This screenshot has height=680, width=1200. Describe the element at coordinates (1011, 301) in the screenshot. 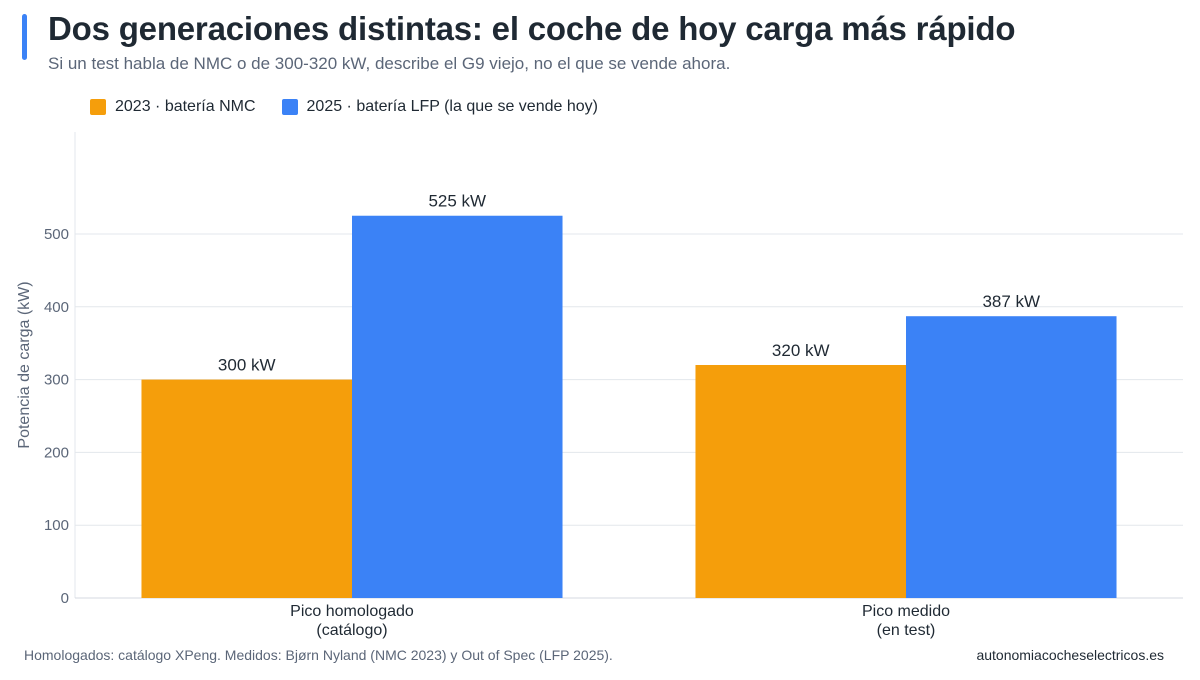

I see `data-label: 387 kW` at that location.